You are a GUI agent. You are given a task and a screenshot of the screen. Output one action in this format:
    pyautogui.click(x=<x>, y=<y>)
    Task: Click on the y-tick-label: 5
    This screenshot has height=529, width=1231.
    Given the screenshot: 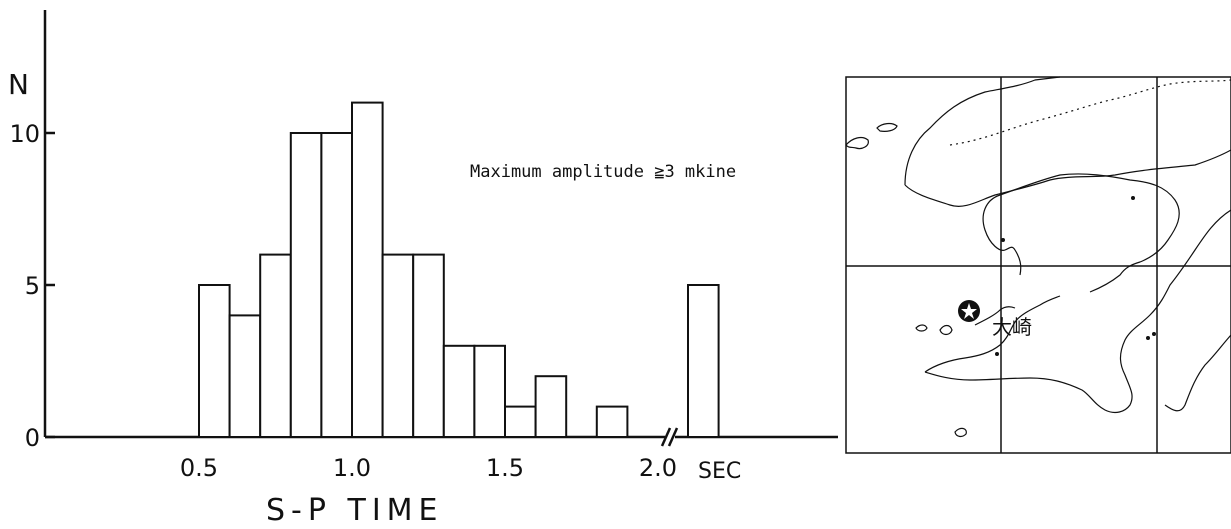 What is the action you would take?
    pyautogui.click(x=32, y=286)
    